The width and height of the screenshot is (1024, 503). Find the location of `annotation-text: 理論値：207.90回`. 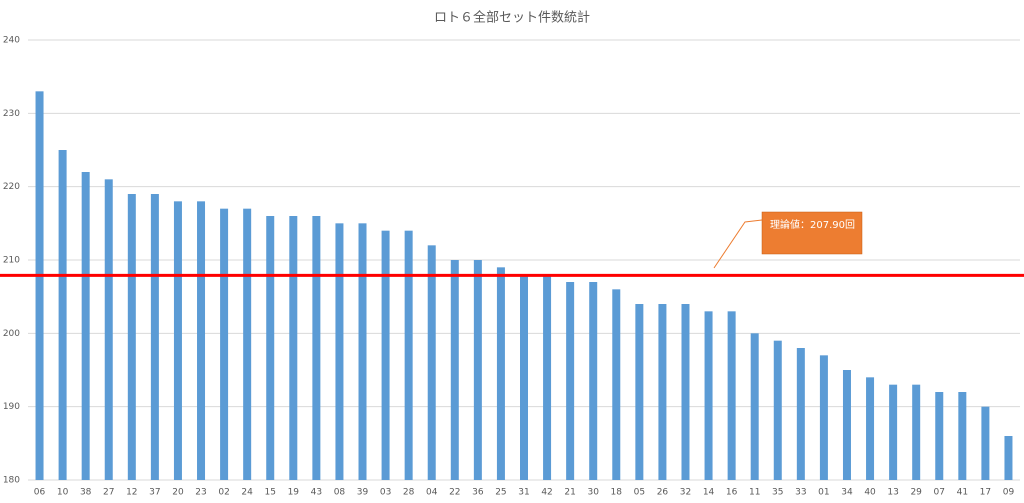

annotation-text: 理論値：207.90回 is located at coordinates (812, 224).